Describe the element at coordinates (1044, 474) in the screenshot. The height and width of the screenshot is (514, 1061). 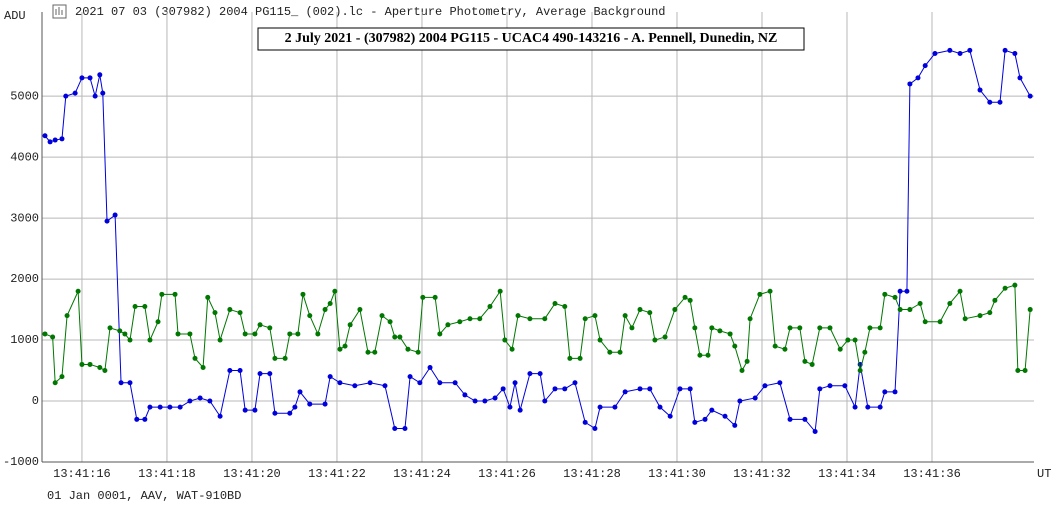
I see `x-axis-label: UT` at that location.